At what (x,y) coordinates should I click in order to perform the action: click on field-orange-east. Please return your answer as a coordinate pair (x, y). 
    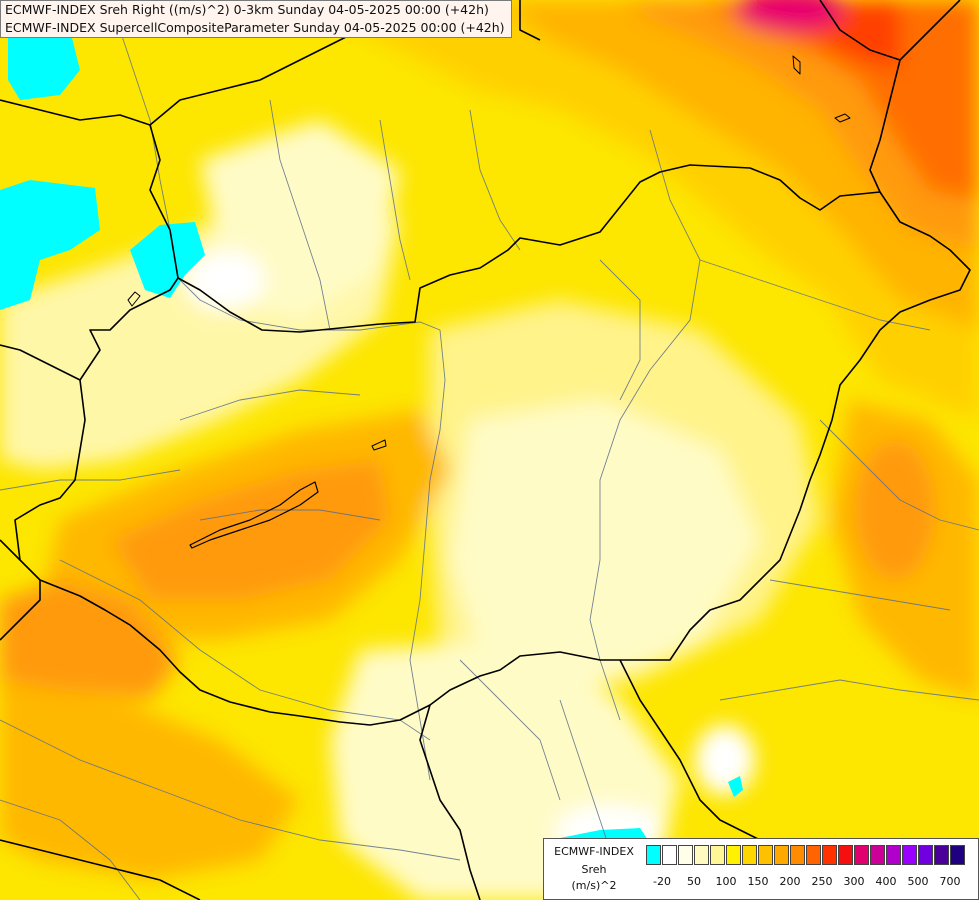
    Looking at the image, I should click on (895, 510).